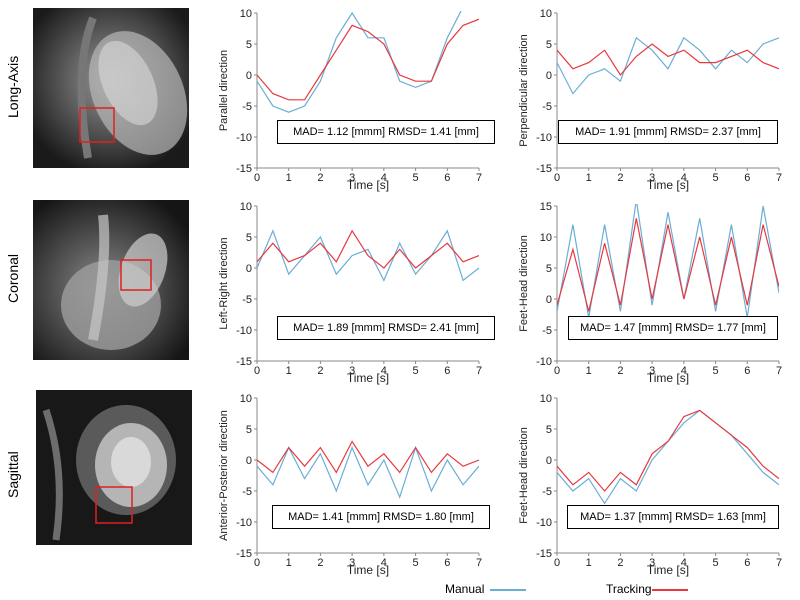 The image size is (800, 600). Describe the element at coordinates (386, 328) in the screenshot. I see `stats-box-left-right: MAD= 1.89 [mmm] RMSD= 2.41 [mm]` at that location.